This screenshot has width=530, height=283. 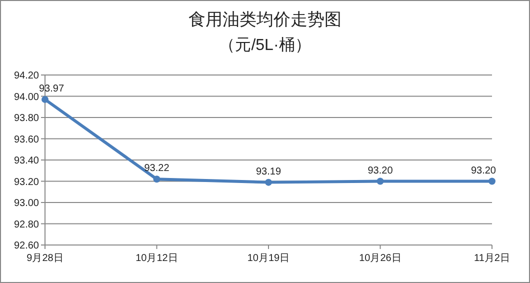 What do you see at coordinates (265, 45) in the screenshot?
I see `chart-subtitle: （元/5L·桶）` at bounding box center [265, 45].